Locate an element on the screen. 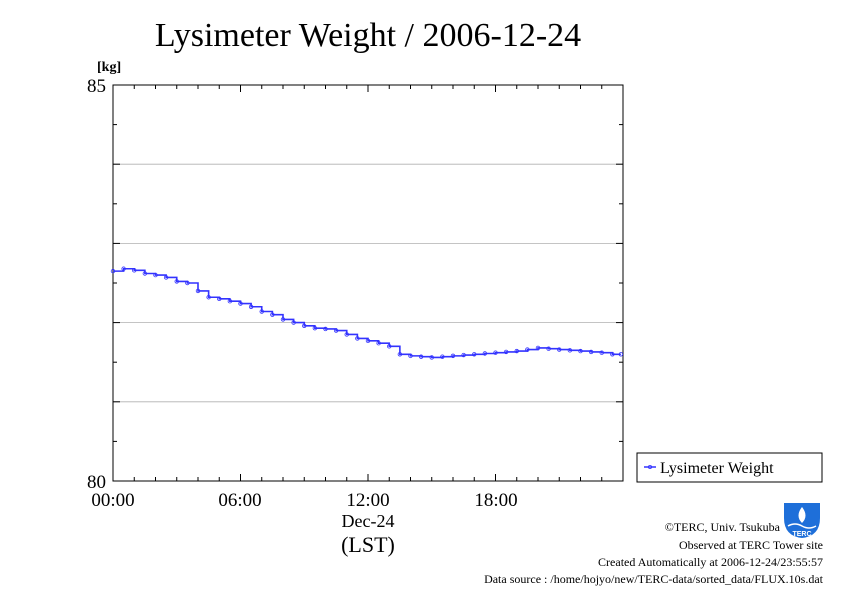  logo-text: TERC is located at coordinates (801, 534).